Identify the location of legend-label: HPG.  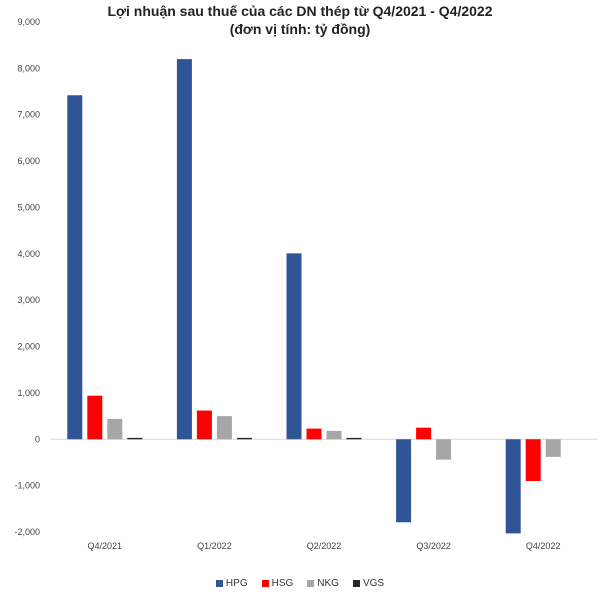
(236, 583).